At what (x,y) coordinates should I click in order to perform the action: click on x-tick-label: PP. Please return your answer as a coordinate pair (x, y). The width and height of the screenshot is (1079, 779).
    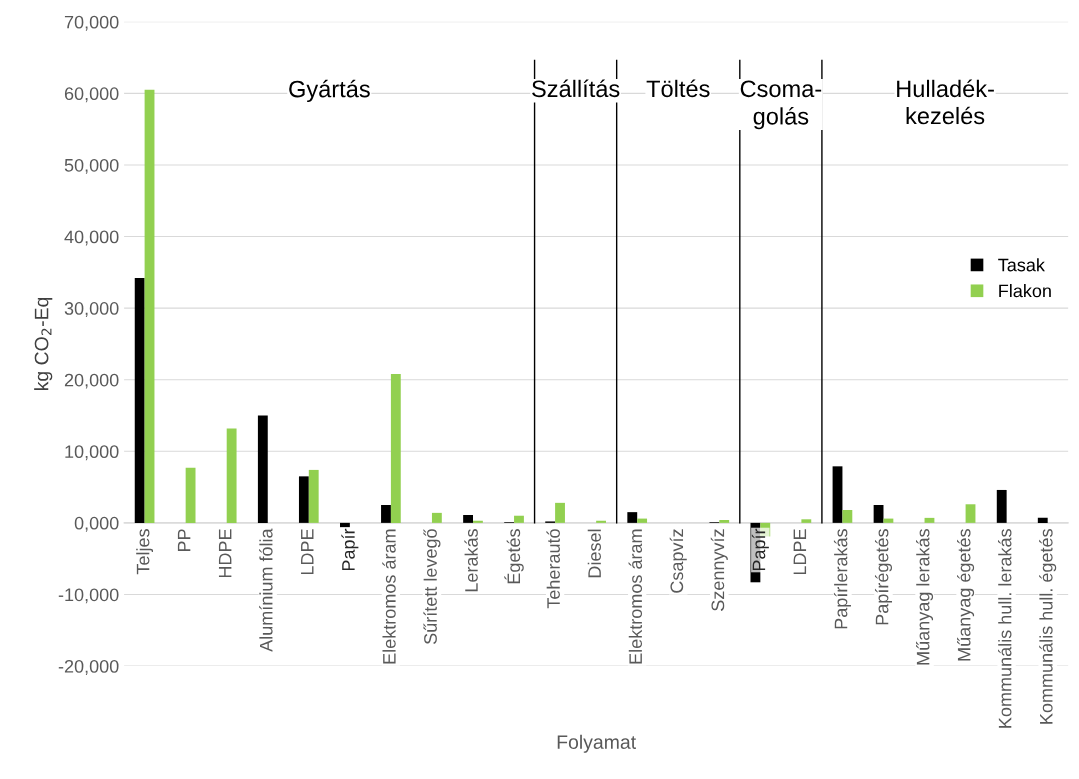
    Looking at the image, I should click on (184, 540).